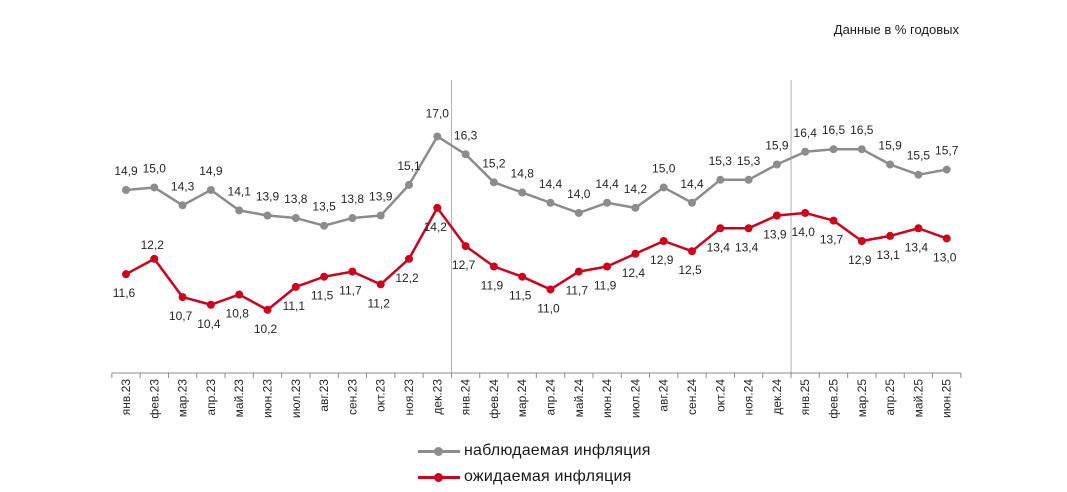 The image size is (1067, 492). What do you see at coordinates (804, 232) in the screenshot?
I see `data-label-expected: 14,0` at bounding box center [804, 232].